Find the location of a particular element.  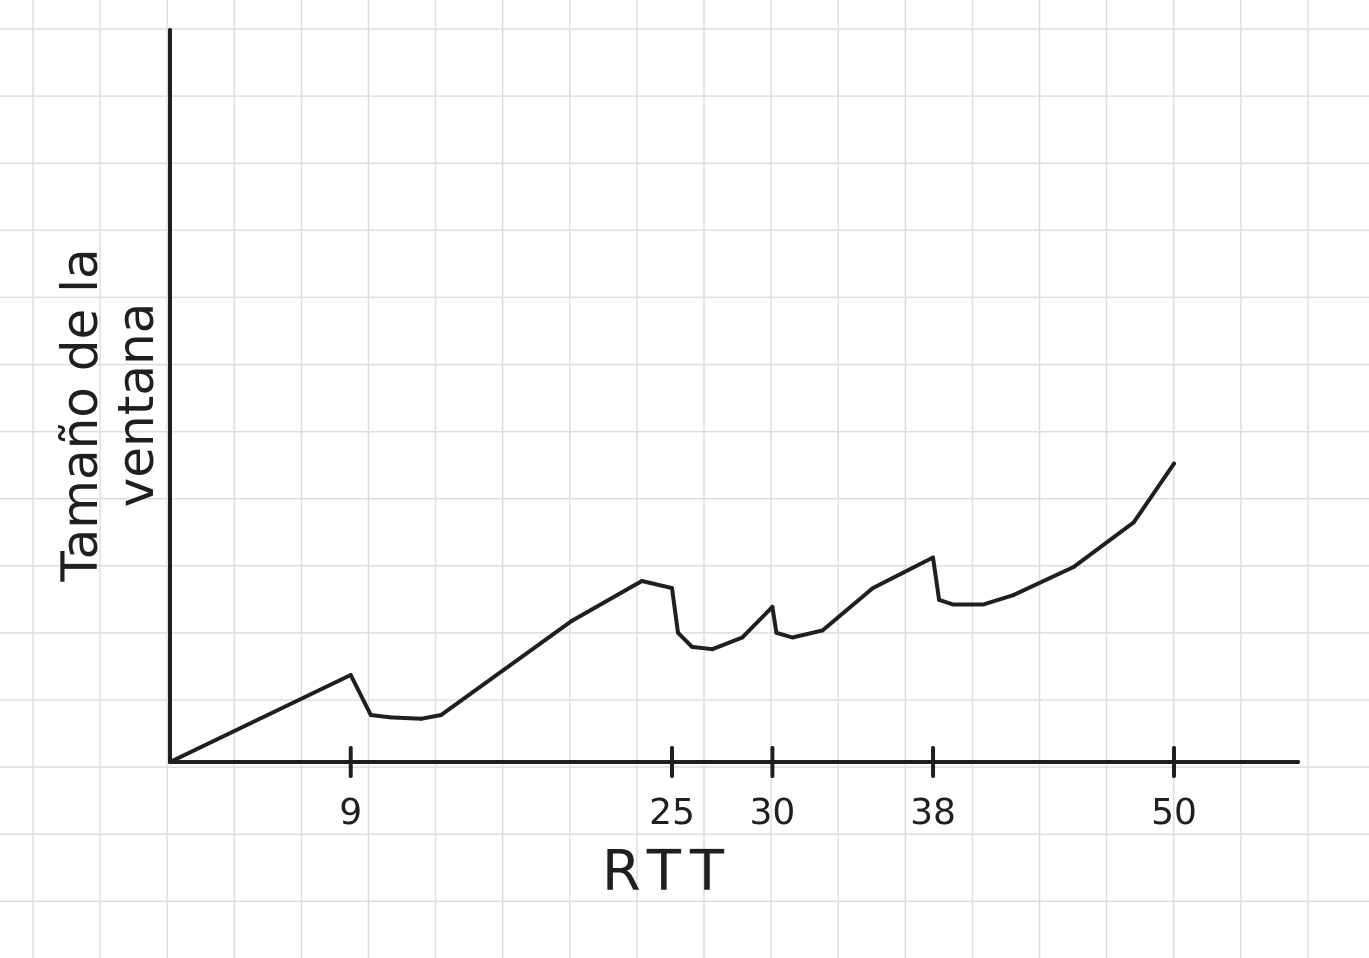

y-axis-title-line-1: Tamaño de la is located at coordinates (80, 415).